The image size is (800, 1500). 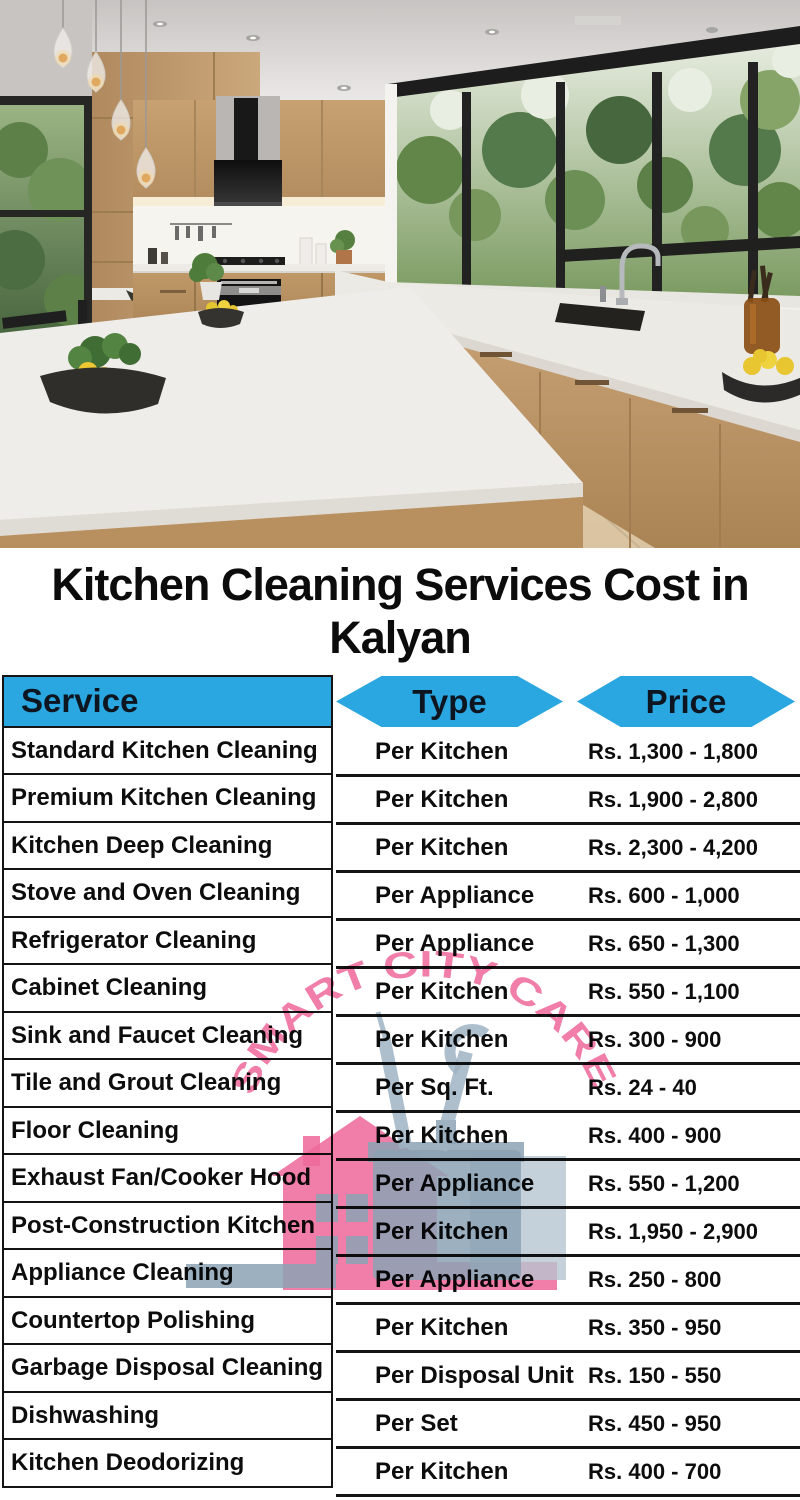 What do you see at coordinates (568, 801) in the screenshot?
I see `table-row: Per Kitchen Rs. 1,900 - 2,800` at bounding box center [568, 801].